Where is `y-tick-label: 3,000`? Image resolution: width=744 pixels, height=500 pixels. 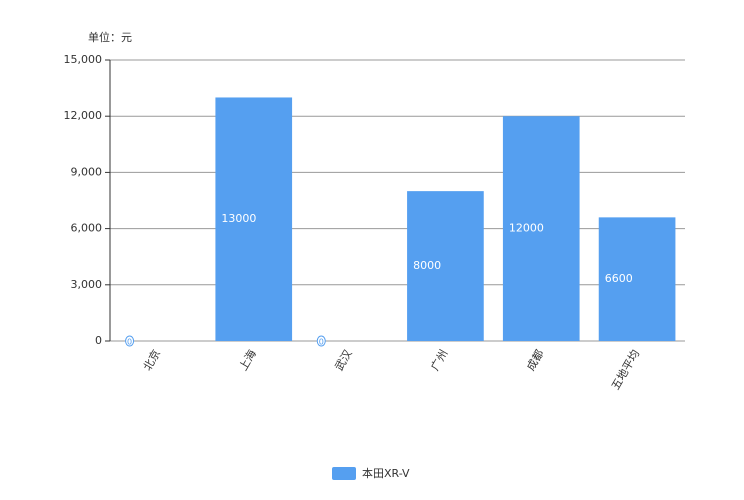 y-tick-label: 3,000 is located at coordinates (87, 284).